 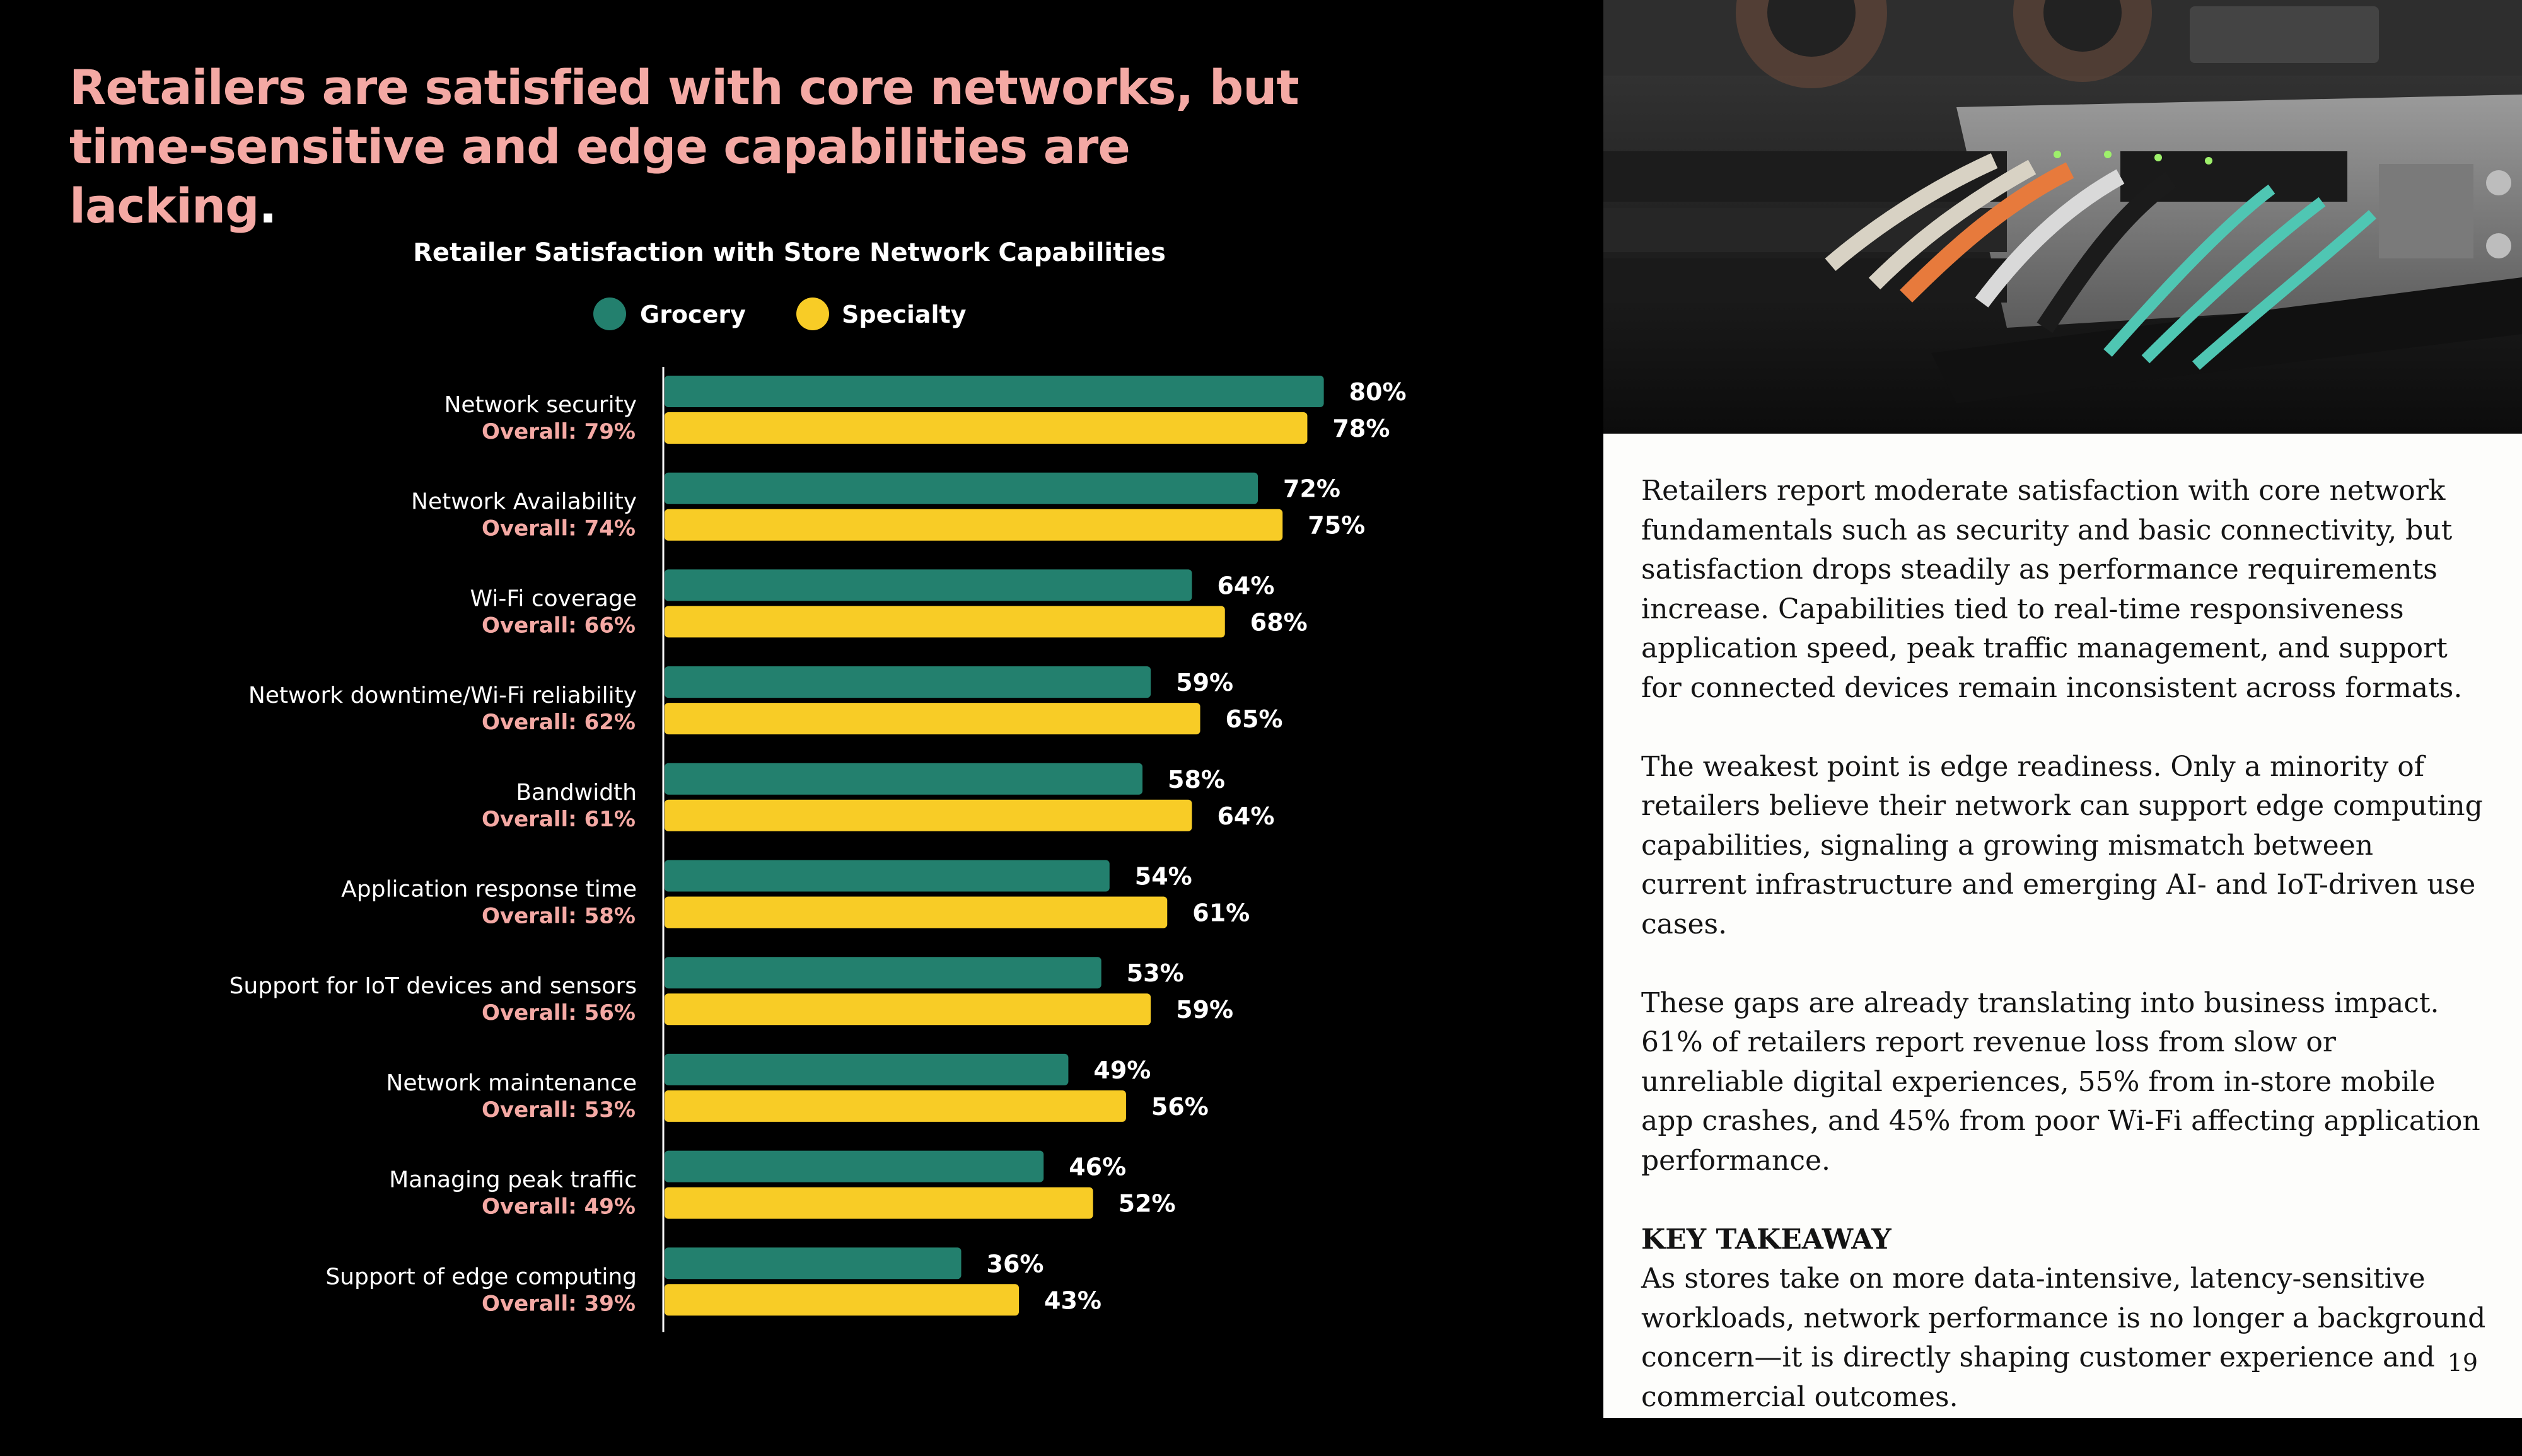 What do you see at coordinates (513, 1180) in the screenshot?
I see `category-label: Managing peak traffic` at bounding box center [513, 1180].